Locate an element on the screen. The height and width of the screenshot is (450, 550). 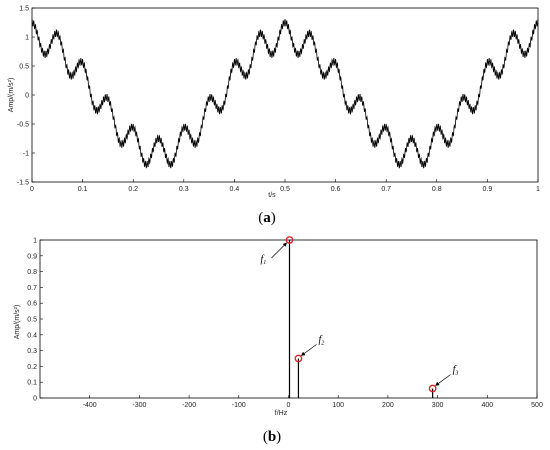
panel-b-x-axis-label: f/Hz is located at coordinates (281, 413).